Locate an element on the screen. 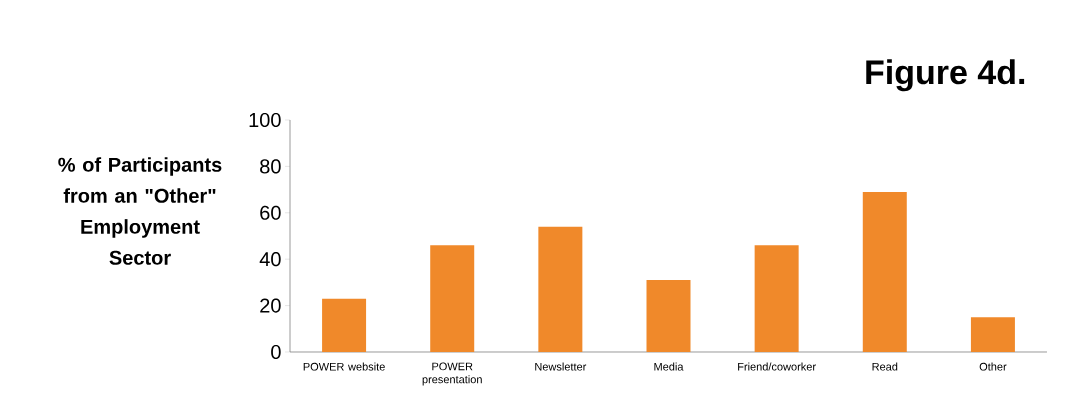 The height and width of the screenshot is (406, 1067). x-tick-label: Newsletter is located at coordinates (561, 366).